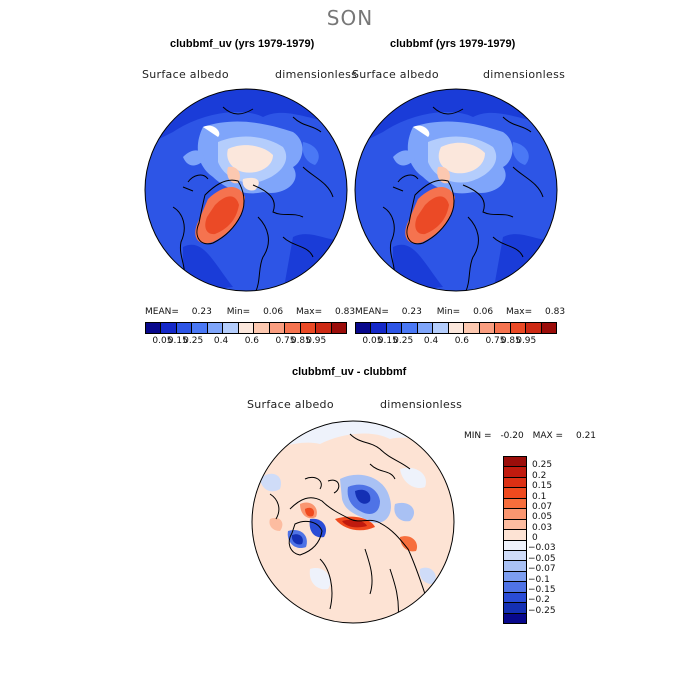 This screenshot has height=700, width=700. What do you see at coordinates (542, 569) in the screenshot?
I see `colorbar-tick-label: −0.07` at bounding box center [542, 569].